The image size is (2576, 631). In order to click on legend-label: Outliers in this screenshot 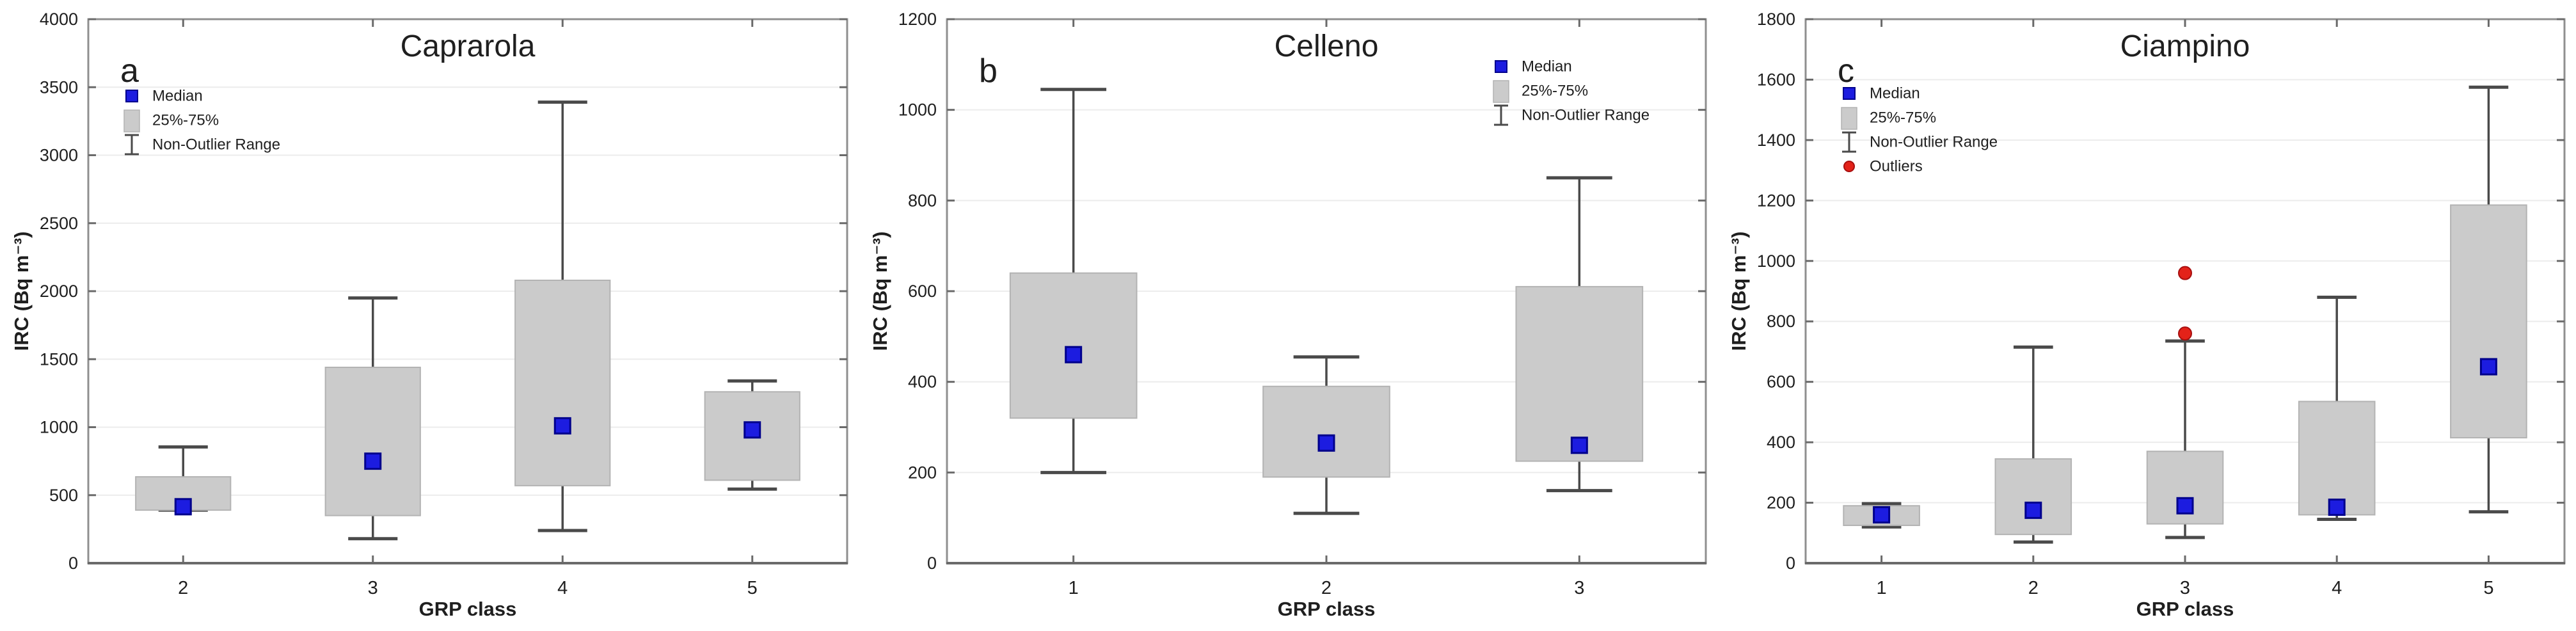, I will do `click(1897, 167)`.